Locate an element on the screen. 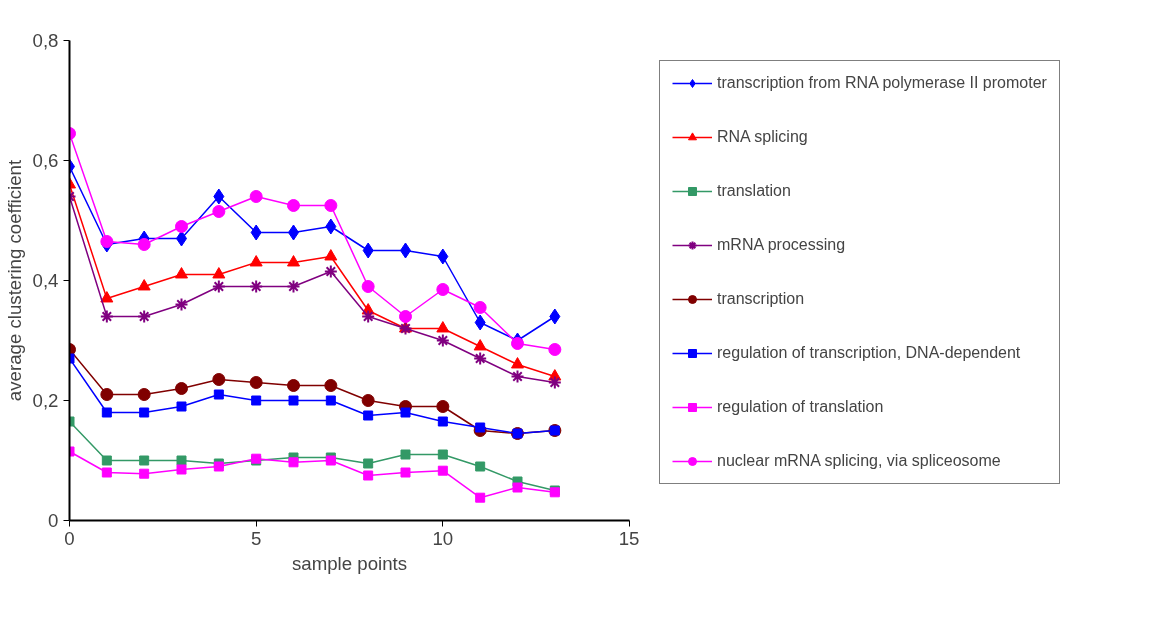 This screenshot has height=619, width=1176. x-tick-label: 10 is located at coordinates (443, 538).